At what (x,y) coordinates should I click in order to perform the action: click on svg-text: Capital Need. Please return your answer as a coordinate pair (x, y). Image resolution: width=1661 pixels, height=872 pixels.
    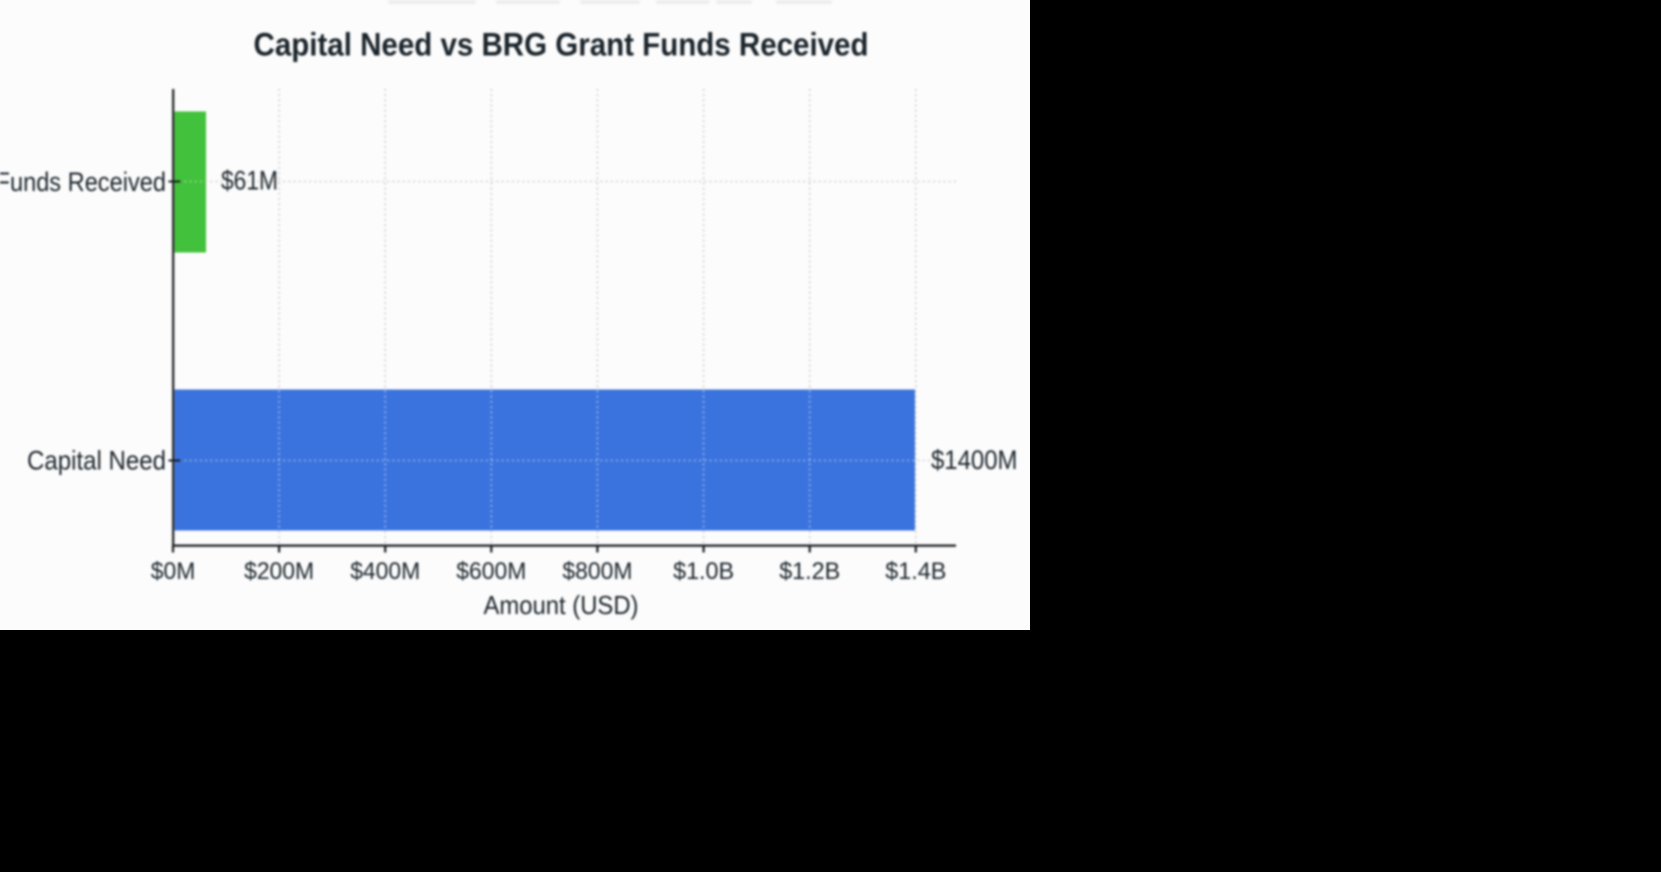
    Looking at the image, I should click on (96, 461).